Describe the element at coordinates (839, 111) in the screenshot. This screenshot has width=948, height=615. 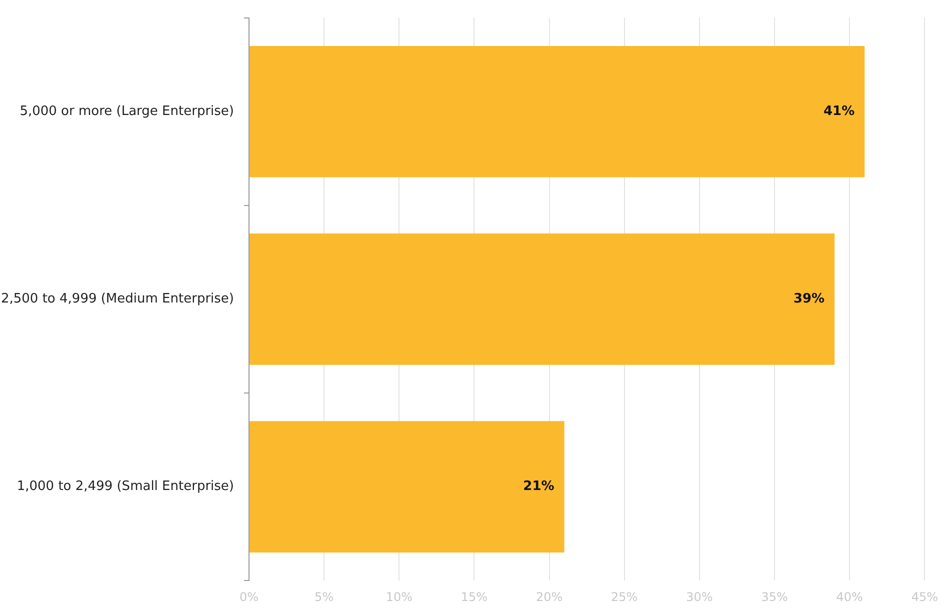
I see `data-label: 41%` at that location.